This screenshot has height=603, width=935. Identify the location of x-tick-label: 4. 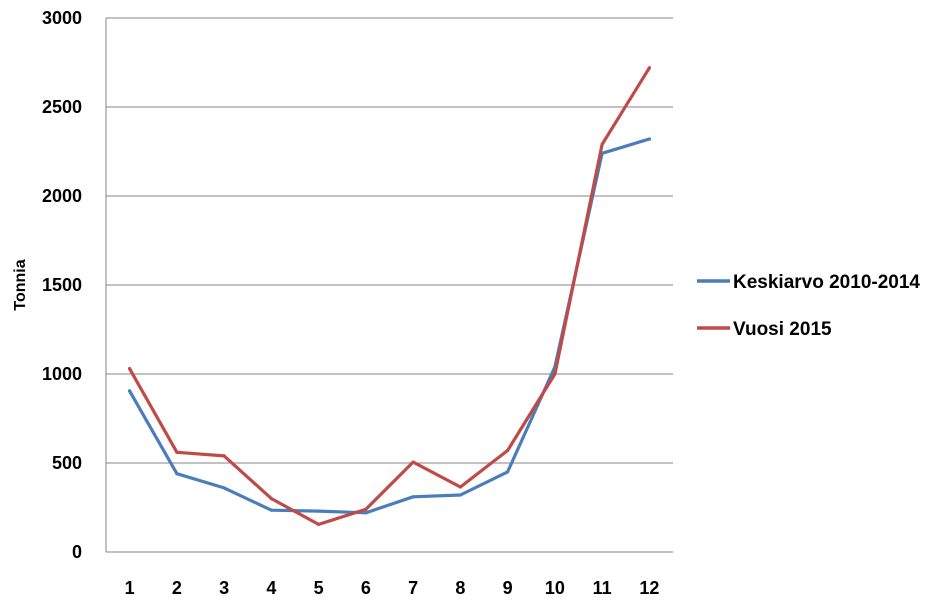
(271, 588).